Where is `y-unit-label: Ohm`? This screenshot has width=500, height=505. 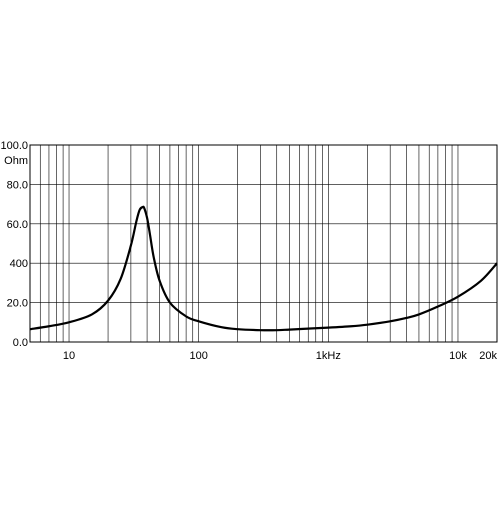 y-unit-label: Ohm is located at coordinates (16, 161).